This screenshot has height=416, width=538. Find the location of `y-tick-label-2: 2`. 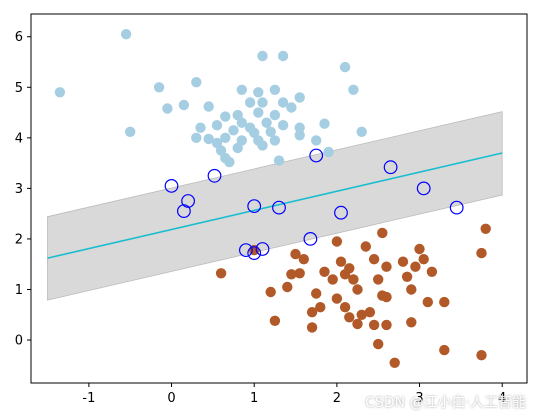

y-tick-label-2: 2 is located at coordinates (19, 239).